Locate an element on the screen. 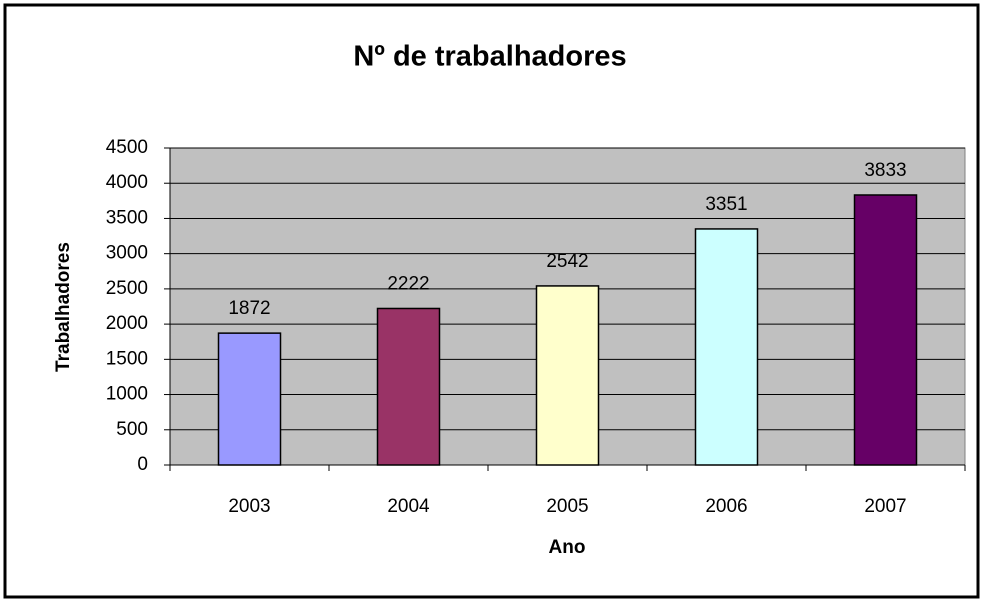 This screenshot has width=983, height=600. y-tick-label: 3000 is located at coordinates (127, 253).